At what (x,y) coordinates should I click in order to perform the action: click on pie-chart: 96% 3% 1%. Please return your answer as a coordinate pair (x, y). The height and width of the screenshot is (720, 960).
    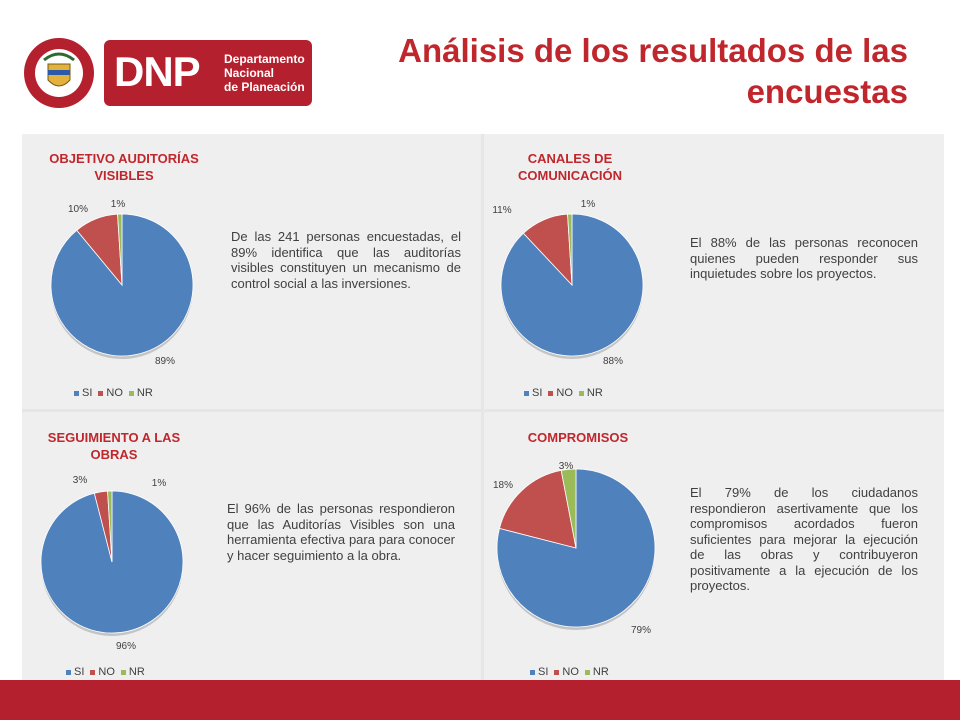
    Looking at the image, I should click on (112, 563).